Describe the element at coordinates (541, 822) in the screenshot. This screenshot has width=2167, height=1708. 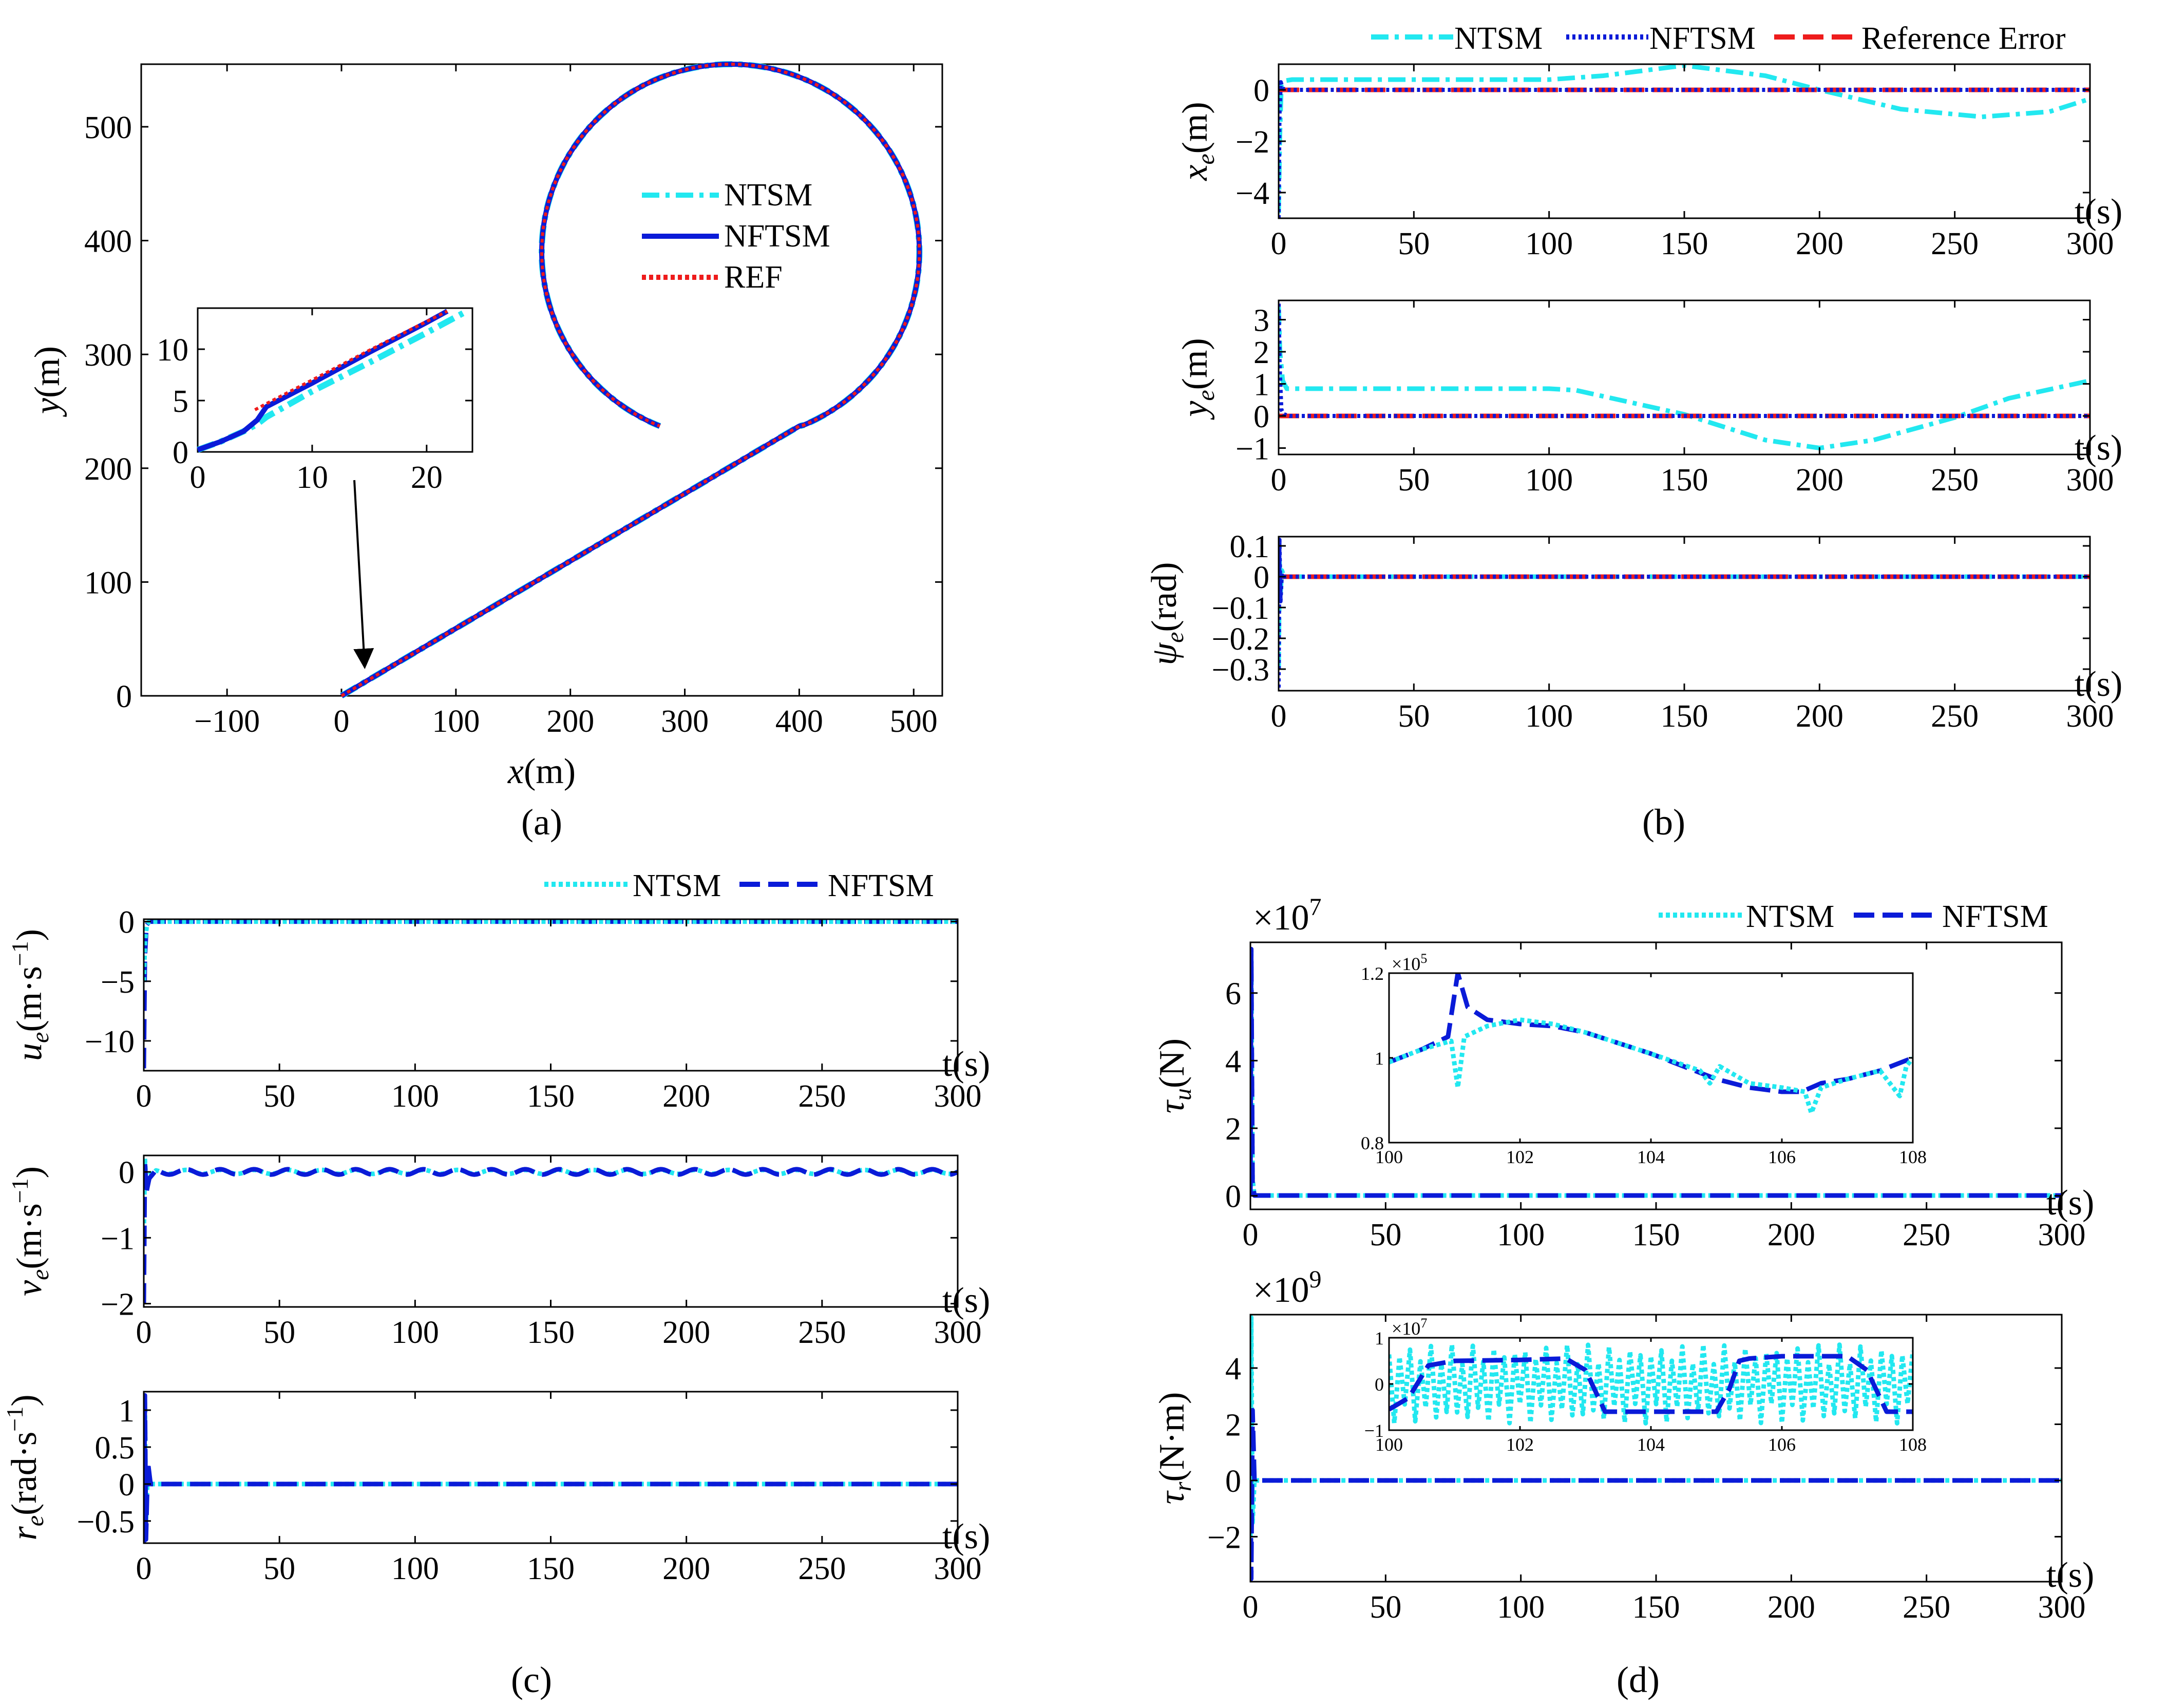
I see `panel-a-caption: (a)` at that location.